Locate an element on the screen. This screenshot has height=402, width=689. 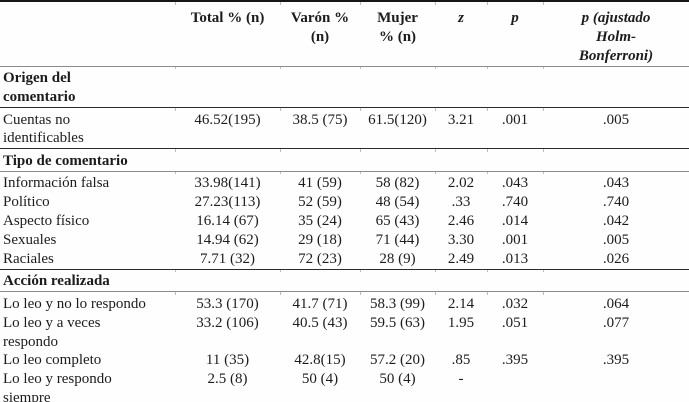
cell-total: 33.98(141) is located at coordinates (227, 183).